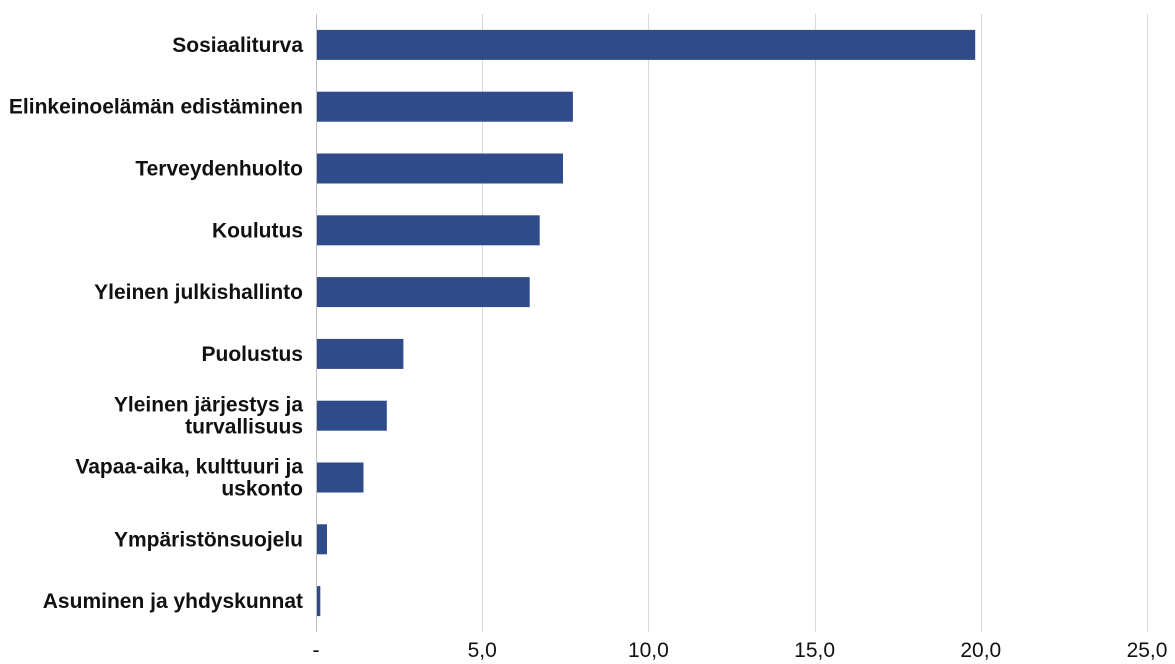 This screenshot has height=664, width=1175. I want to click on category-label: Vapaa-aika, kulttuuri ja uskonto, so click(189, 478).